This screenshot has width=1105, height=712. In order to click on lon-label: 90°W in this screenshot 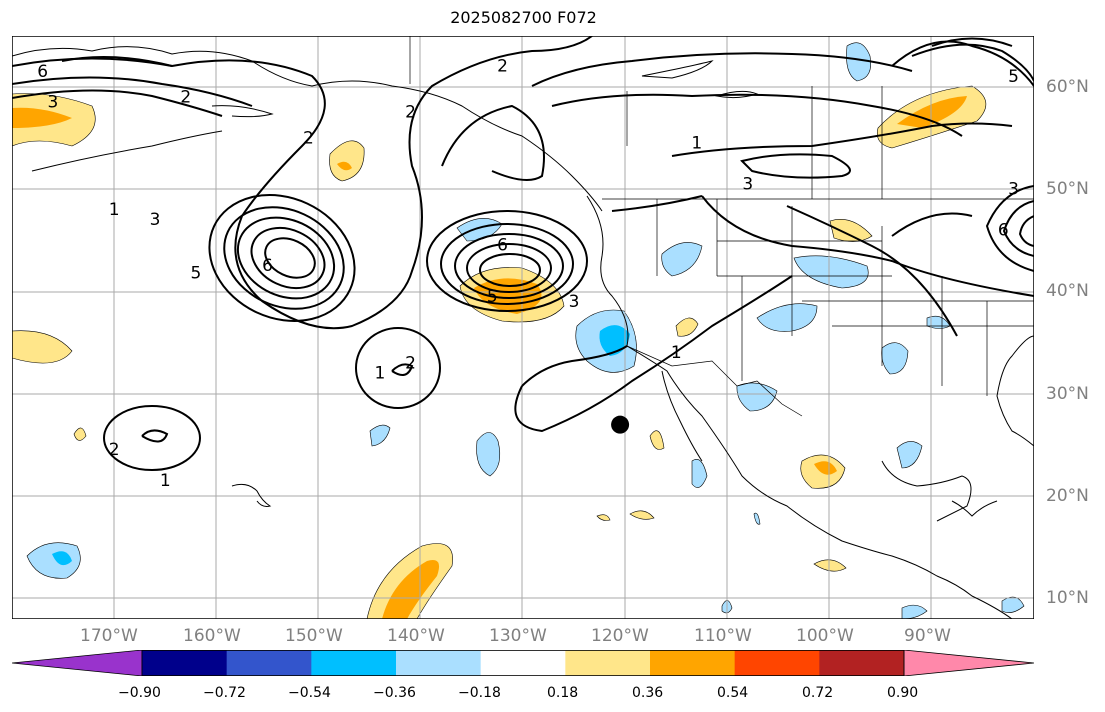, I will do `click(927, 636)`.